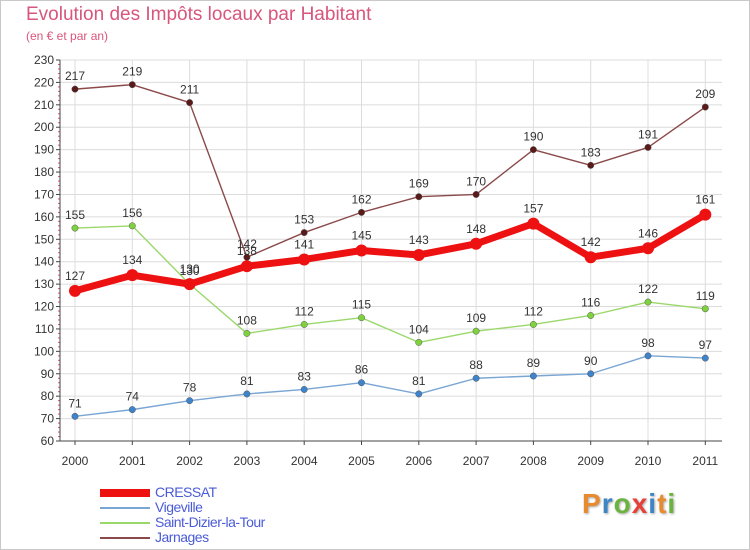  Describe the element at coordinates (305, 376) in the screenshot. I see `data-label: 83` at that location.